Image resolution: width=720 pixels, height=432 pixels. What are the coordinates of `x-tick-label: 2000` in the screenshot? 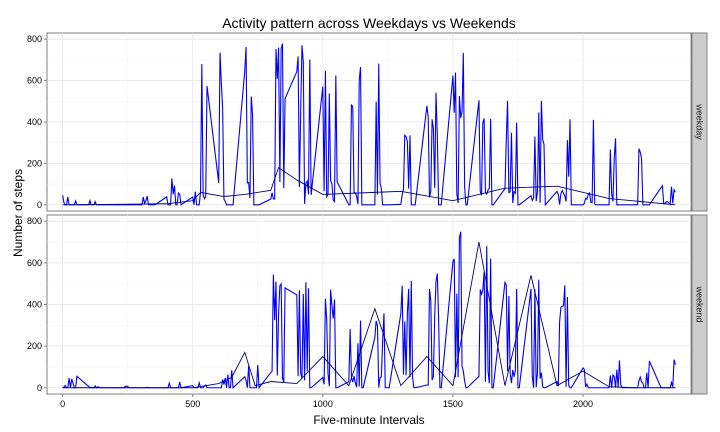 It's located at (583, 404).